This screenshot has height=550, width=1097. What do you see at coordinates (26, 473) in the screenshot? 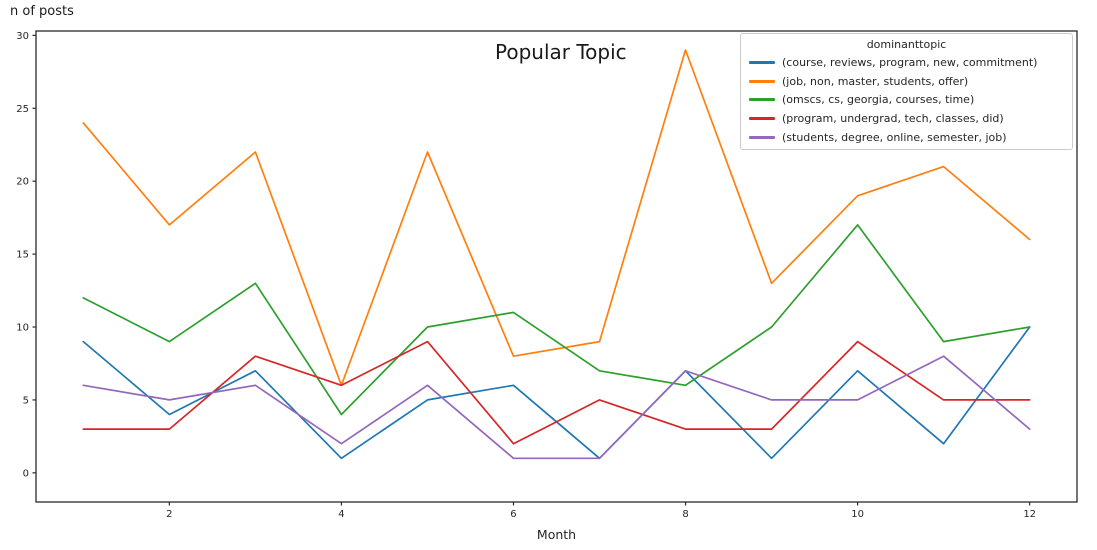
I see `y-tick-label: 0` at bounding box center [26, 473].